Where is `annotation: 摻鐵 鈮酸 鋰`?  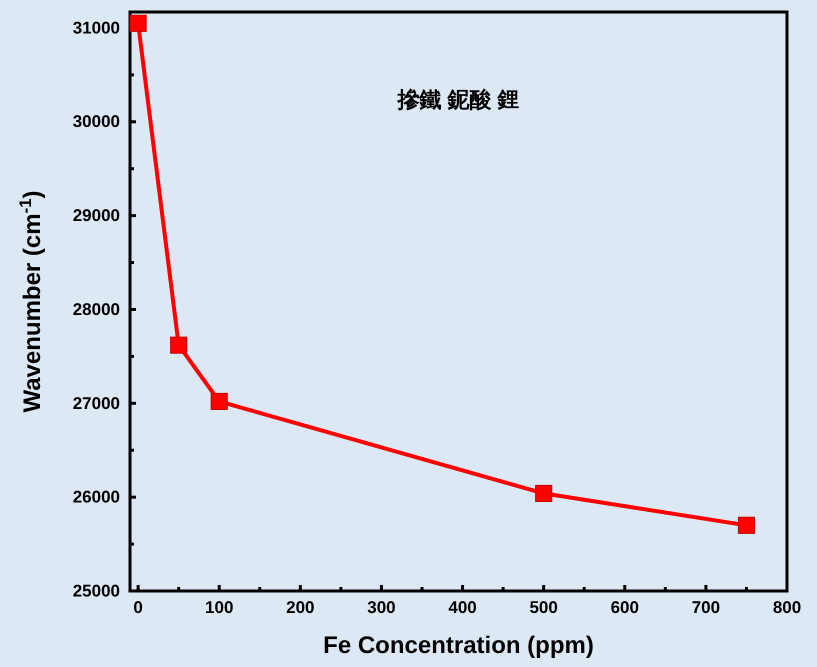
annotation: 摻鐵 鈮酸 鋰 is located at coordinates (458, 99).